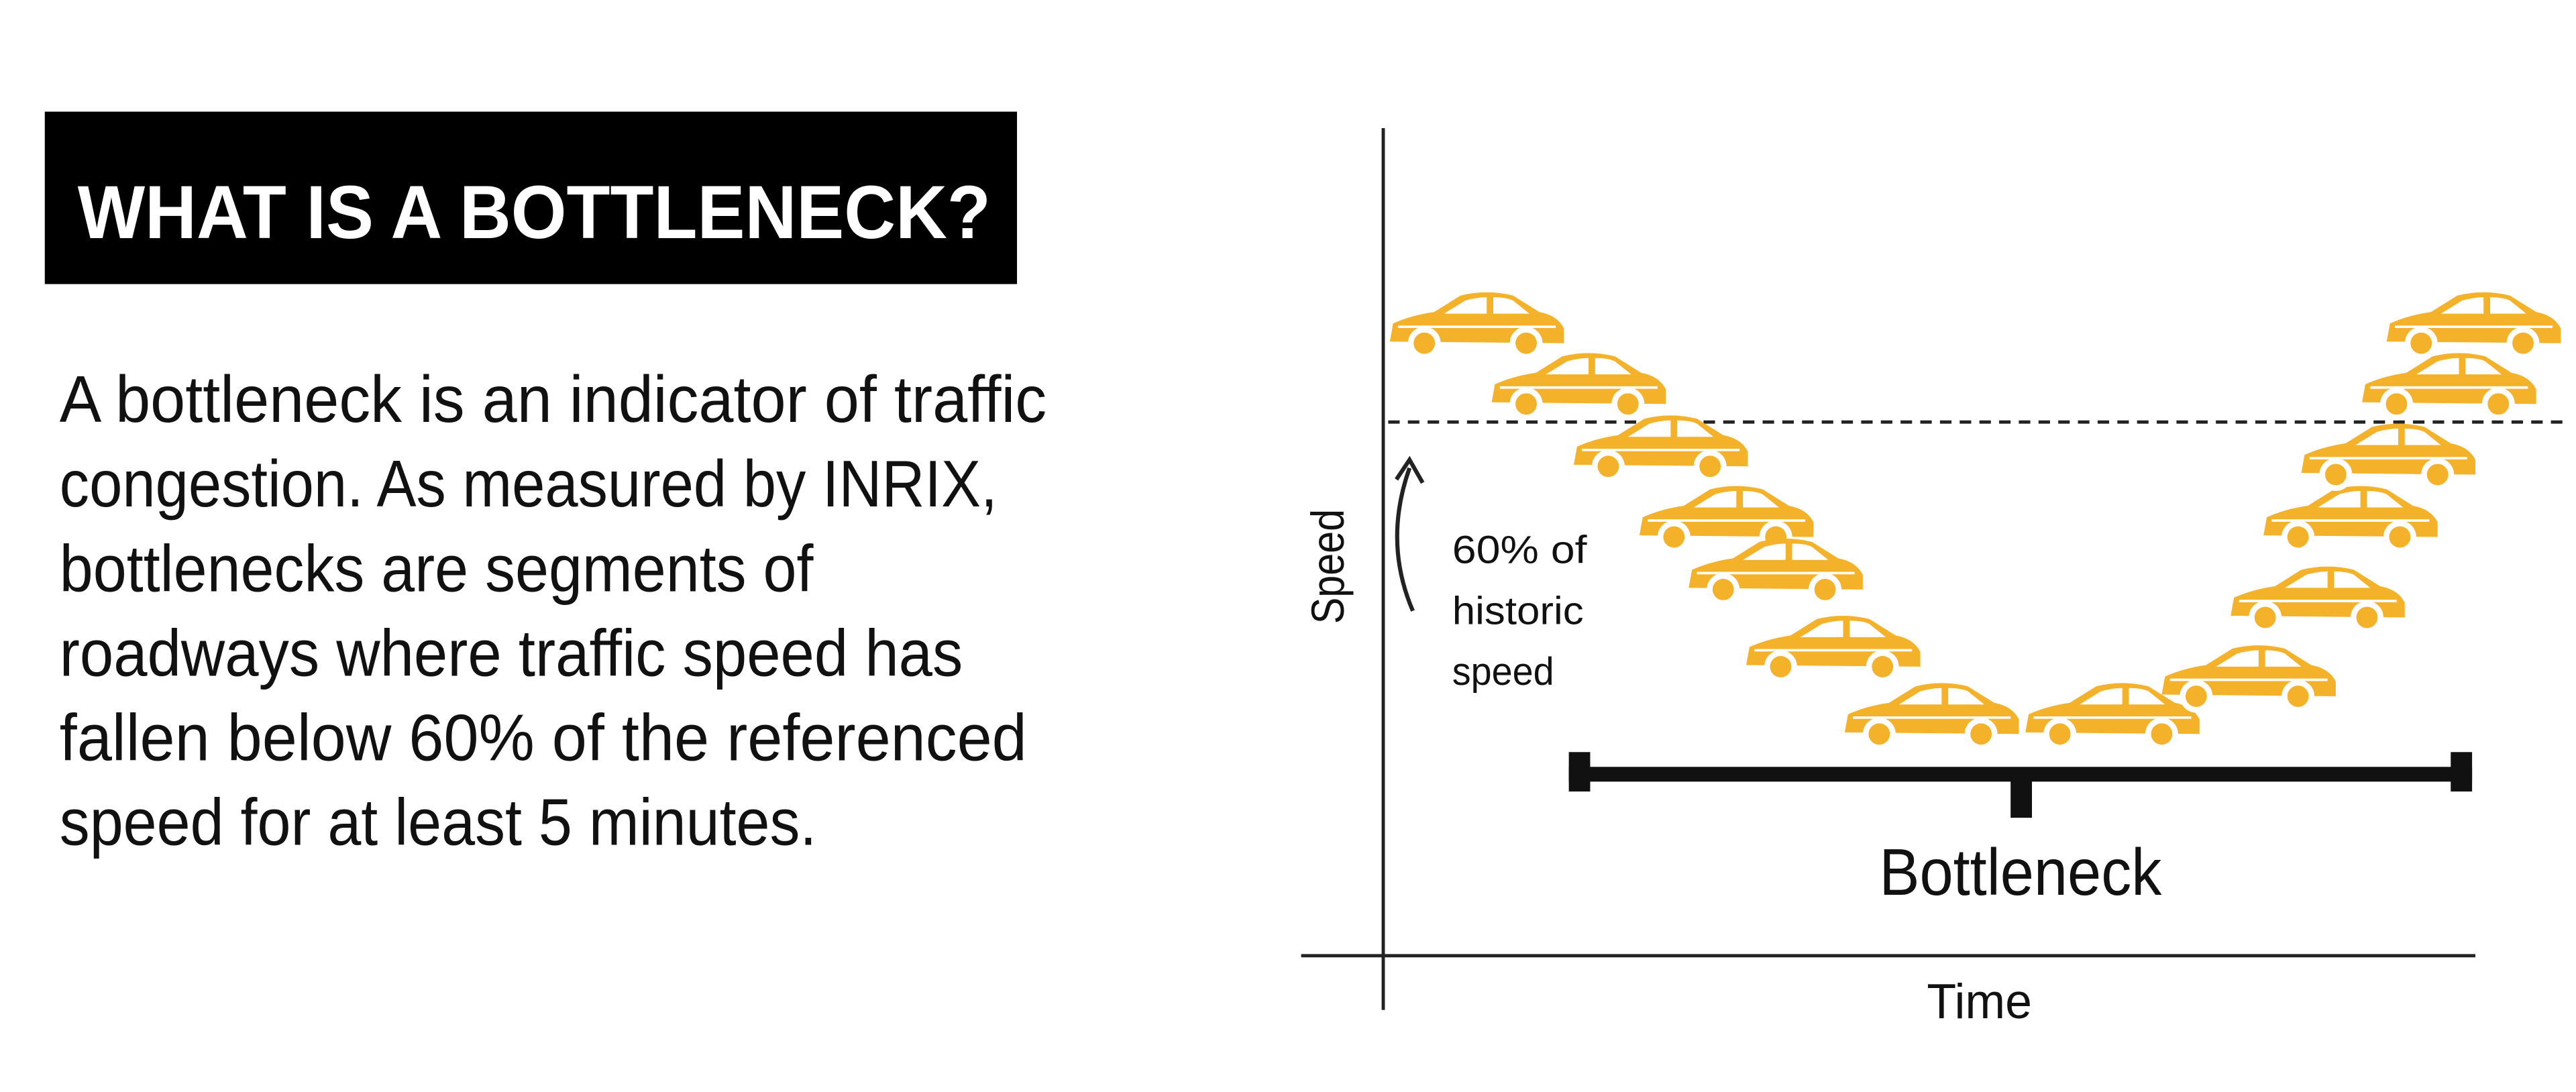  Describe the element at coordinates (2021, 798) in the screenshot. I see `bracket-stub` at that location.